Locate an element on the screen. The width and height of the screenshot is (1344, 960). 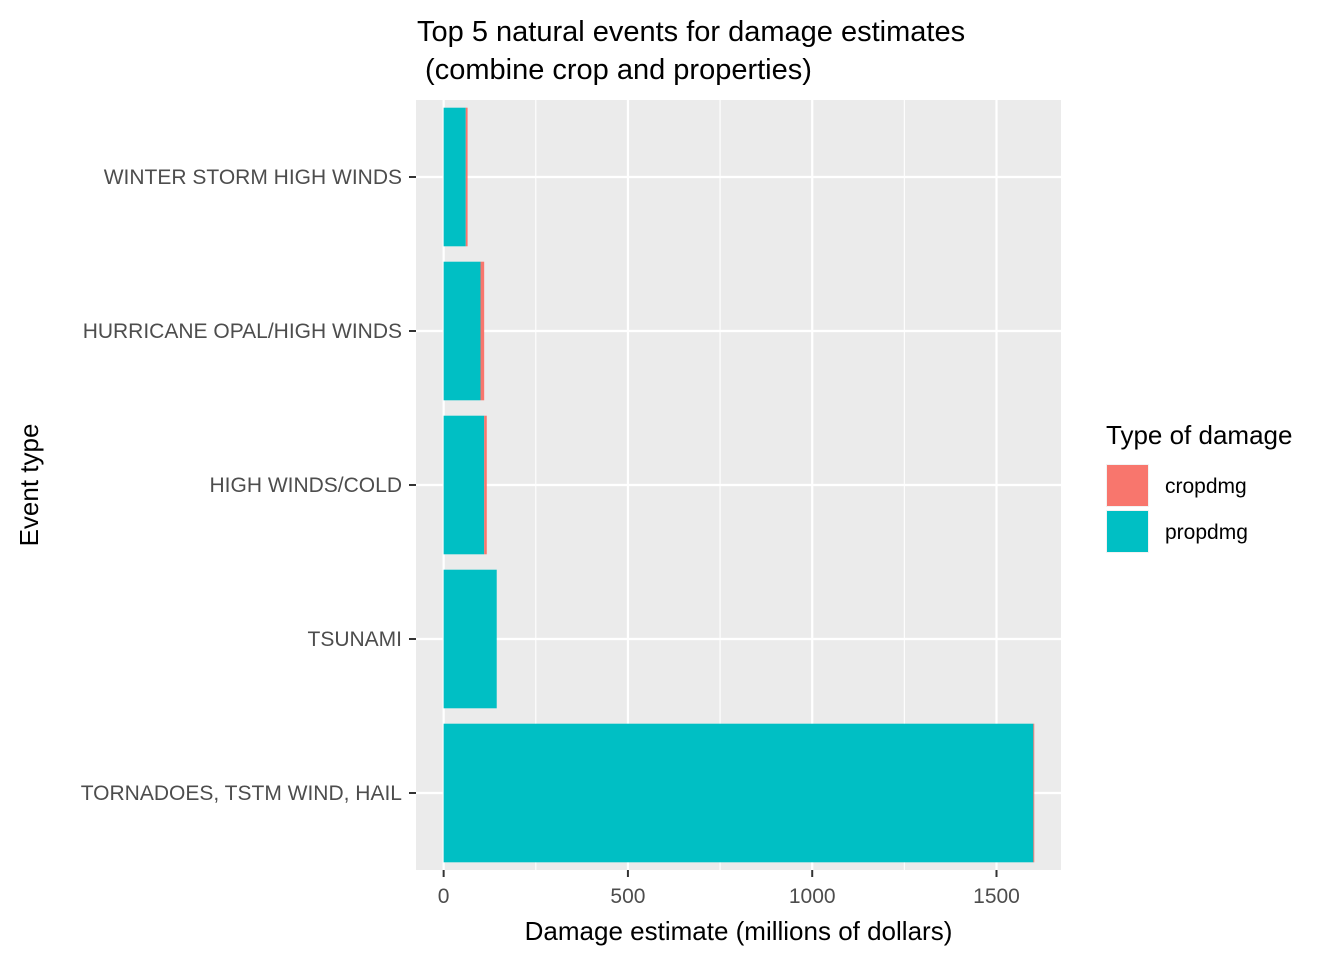
y-axis-title: Event type is located at coordinates (29, 485).